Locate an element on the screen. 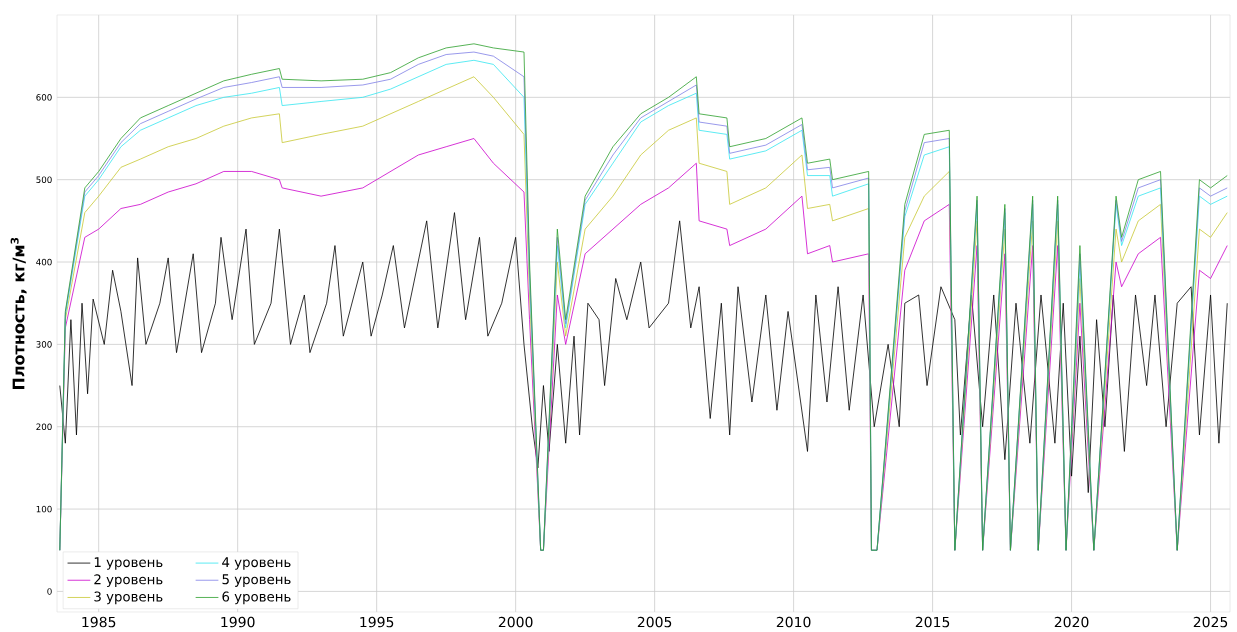  y-tick-label: 0 is located at coordinates (49, 591).